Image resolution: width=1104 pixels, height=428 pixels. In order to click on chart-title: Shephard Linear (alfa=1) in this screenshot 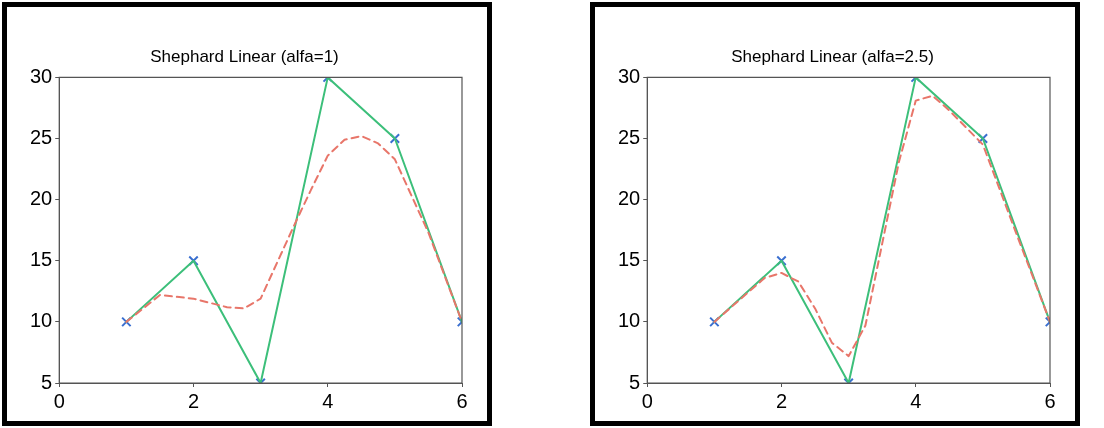, I will do `click(244, 56)`.